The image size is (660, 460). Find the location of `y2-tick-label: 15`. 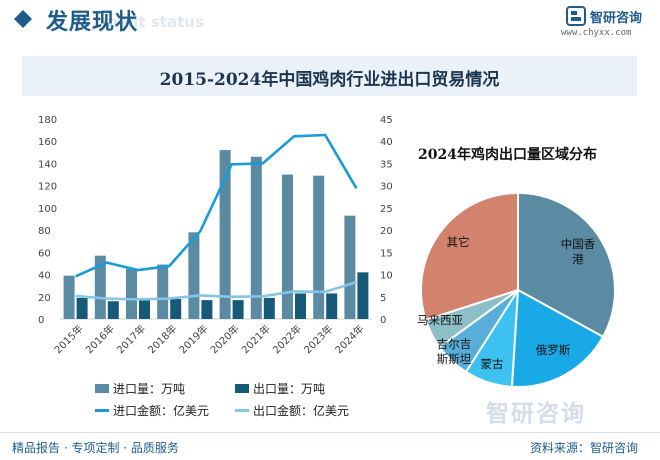

y2-tick-label: 15 is located at coordinates (386, 253).